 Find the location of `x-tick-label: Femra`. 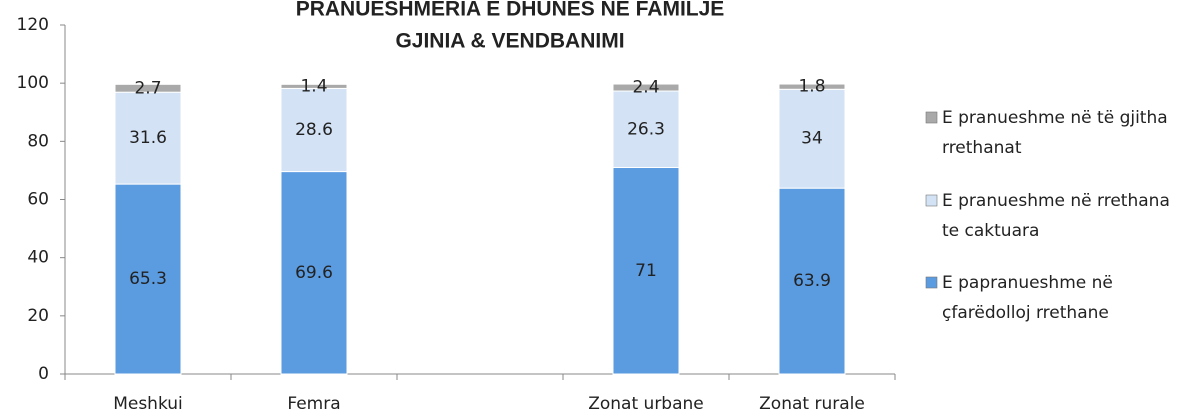

x-tick-label: Femra is located at coordinates (313, 403).